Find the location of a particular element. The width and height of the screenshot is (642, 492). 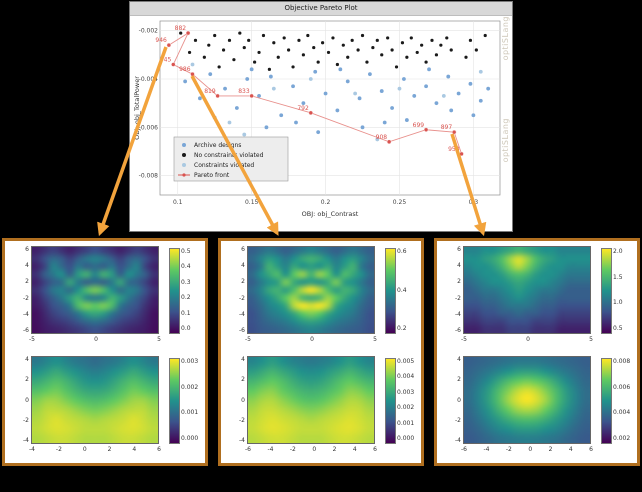

tick-label: 0.3 is located at coordinates (186, 282).